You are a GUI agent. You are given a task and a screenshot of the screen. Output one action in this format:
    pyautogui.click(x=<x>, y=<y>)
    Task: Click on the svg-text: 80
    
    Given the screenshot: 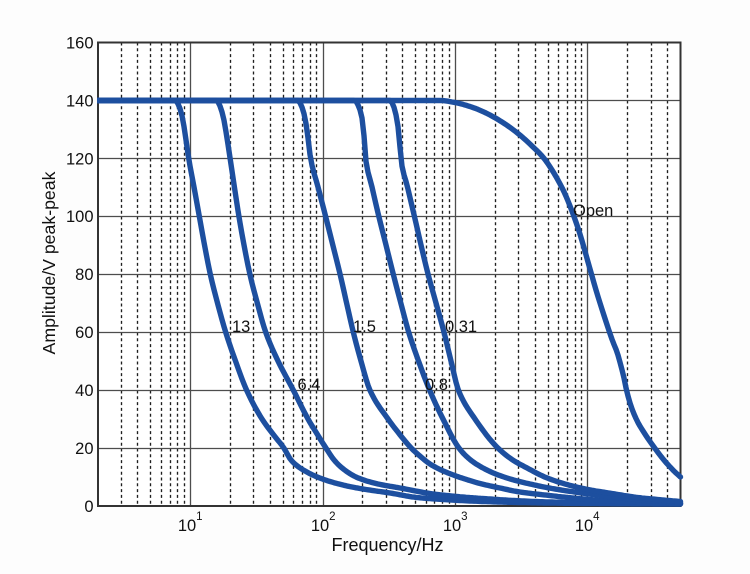 What is the action you would take?
    pyautogui.click(x=84, y=275)
    